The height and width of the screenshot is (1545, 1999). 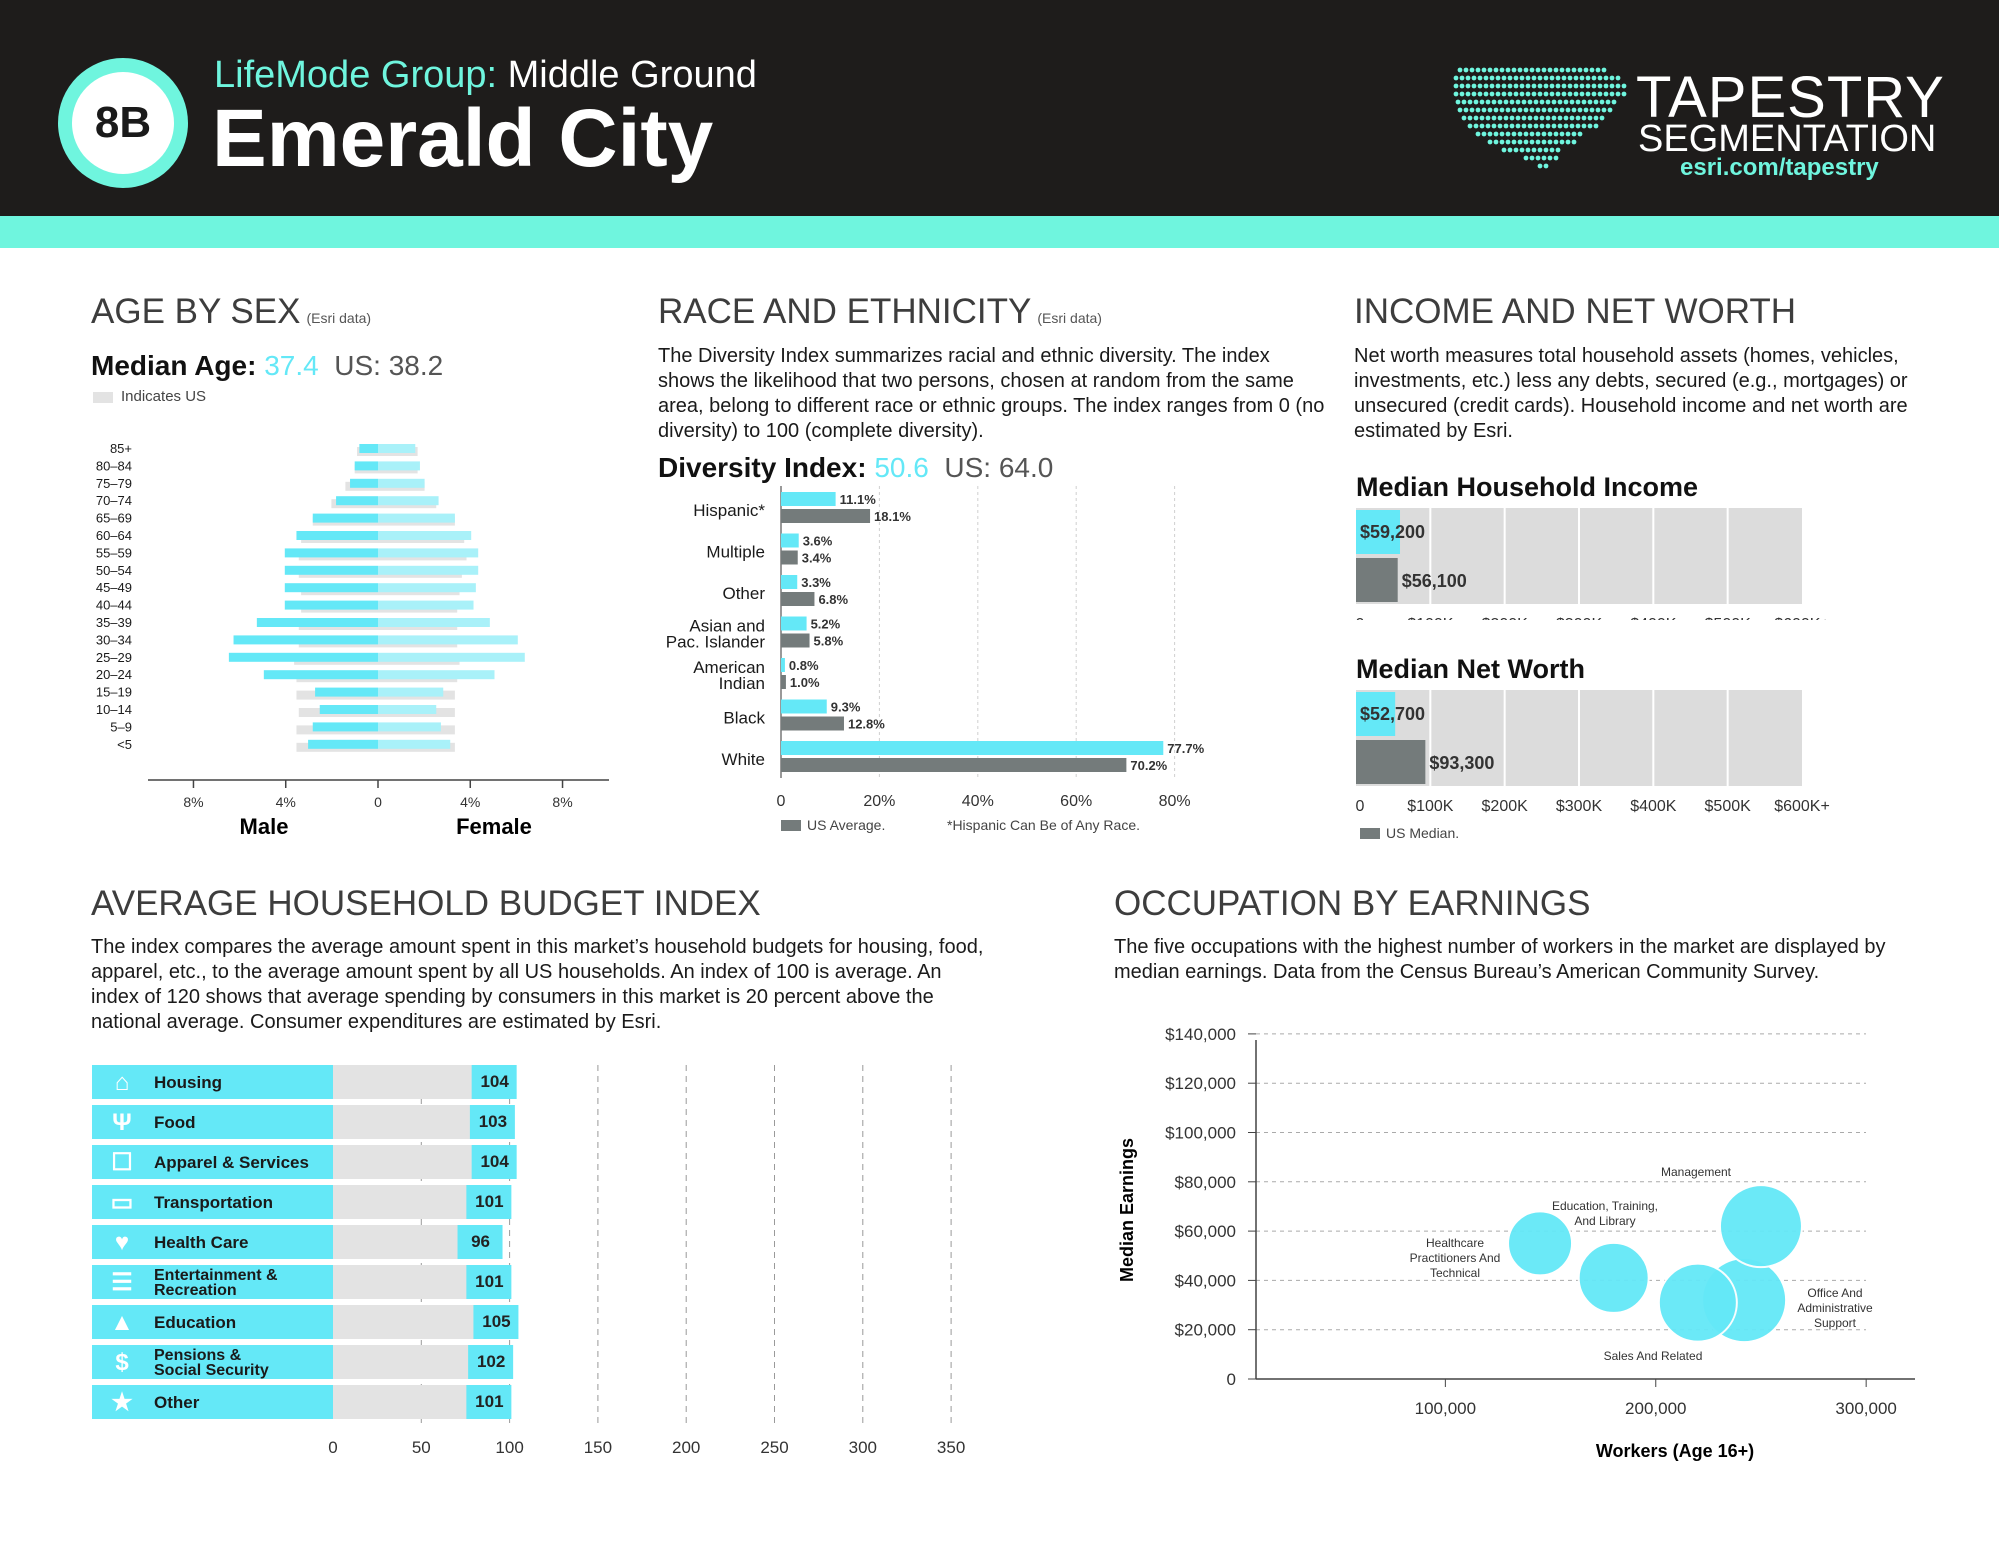 What do you see at coordinates (1391, 762) in the screenshot?
I see `us-bar` at bounding box center [1391, 762].